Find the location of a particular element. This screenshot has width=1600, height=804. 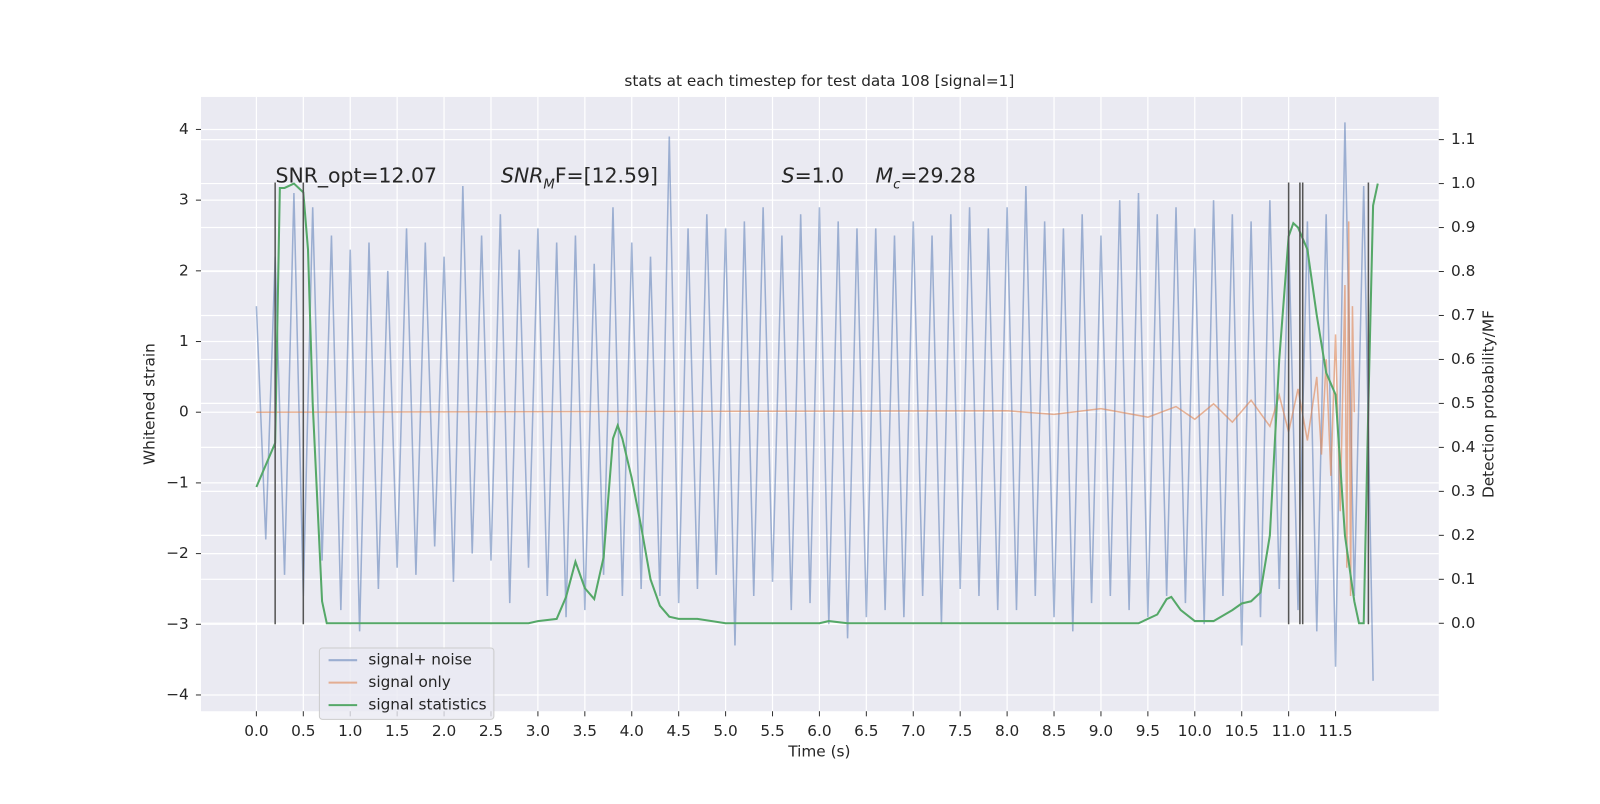

y2-tick-label: 0.0 is located at coordinates (1463, 623).